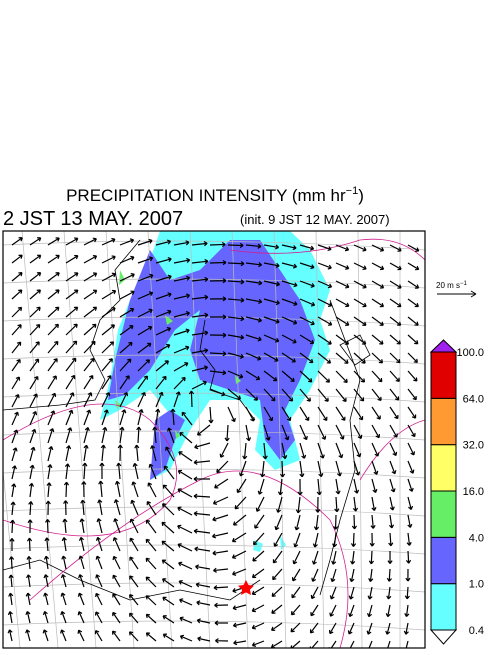 Image resolution: width=500 pixels, height=655 pixels. I want to click on colorbar-over, so click(443, 346).